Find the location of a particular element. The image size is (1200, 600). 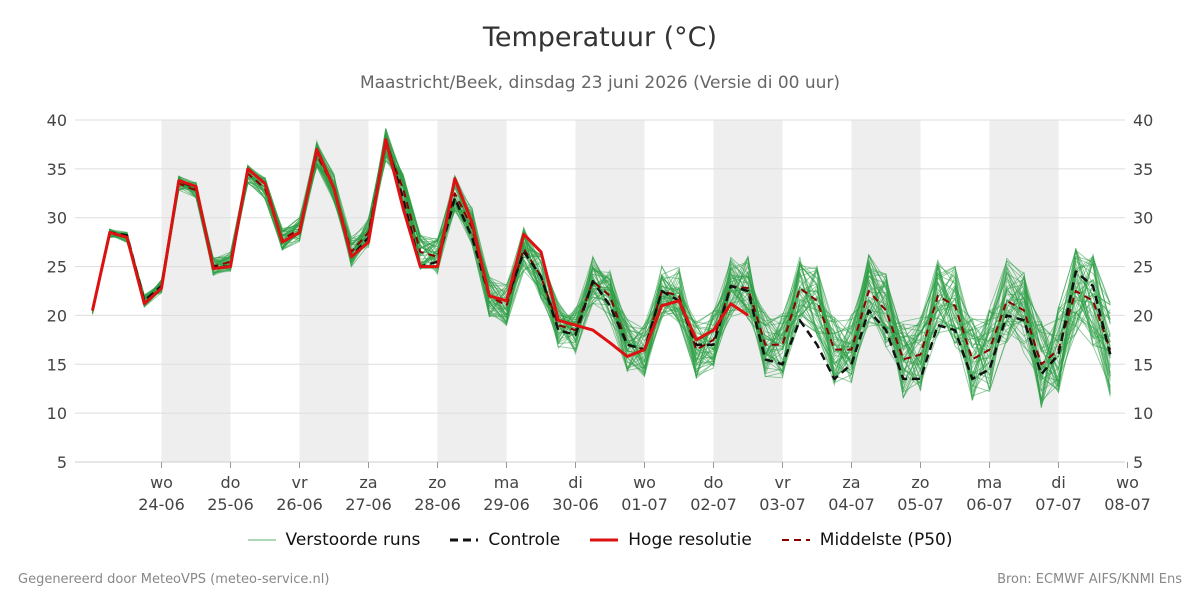

y-tick-left-35: 35 is located at coordinates (57, 169).